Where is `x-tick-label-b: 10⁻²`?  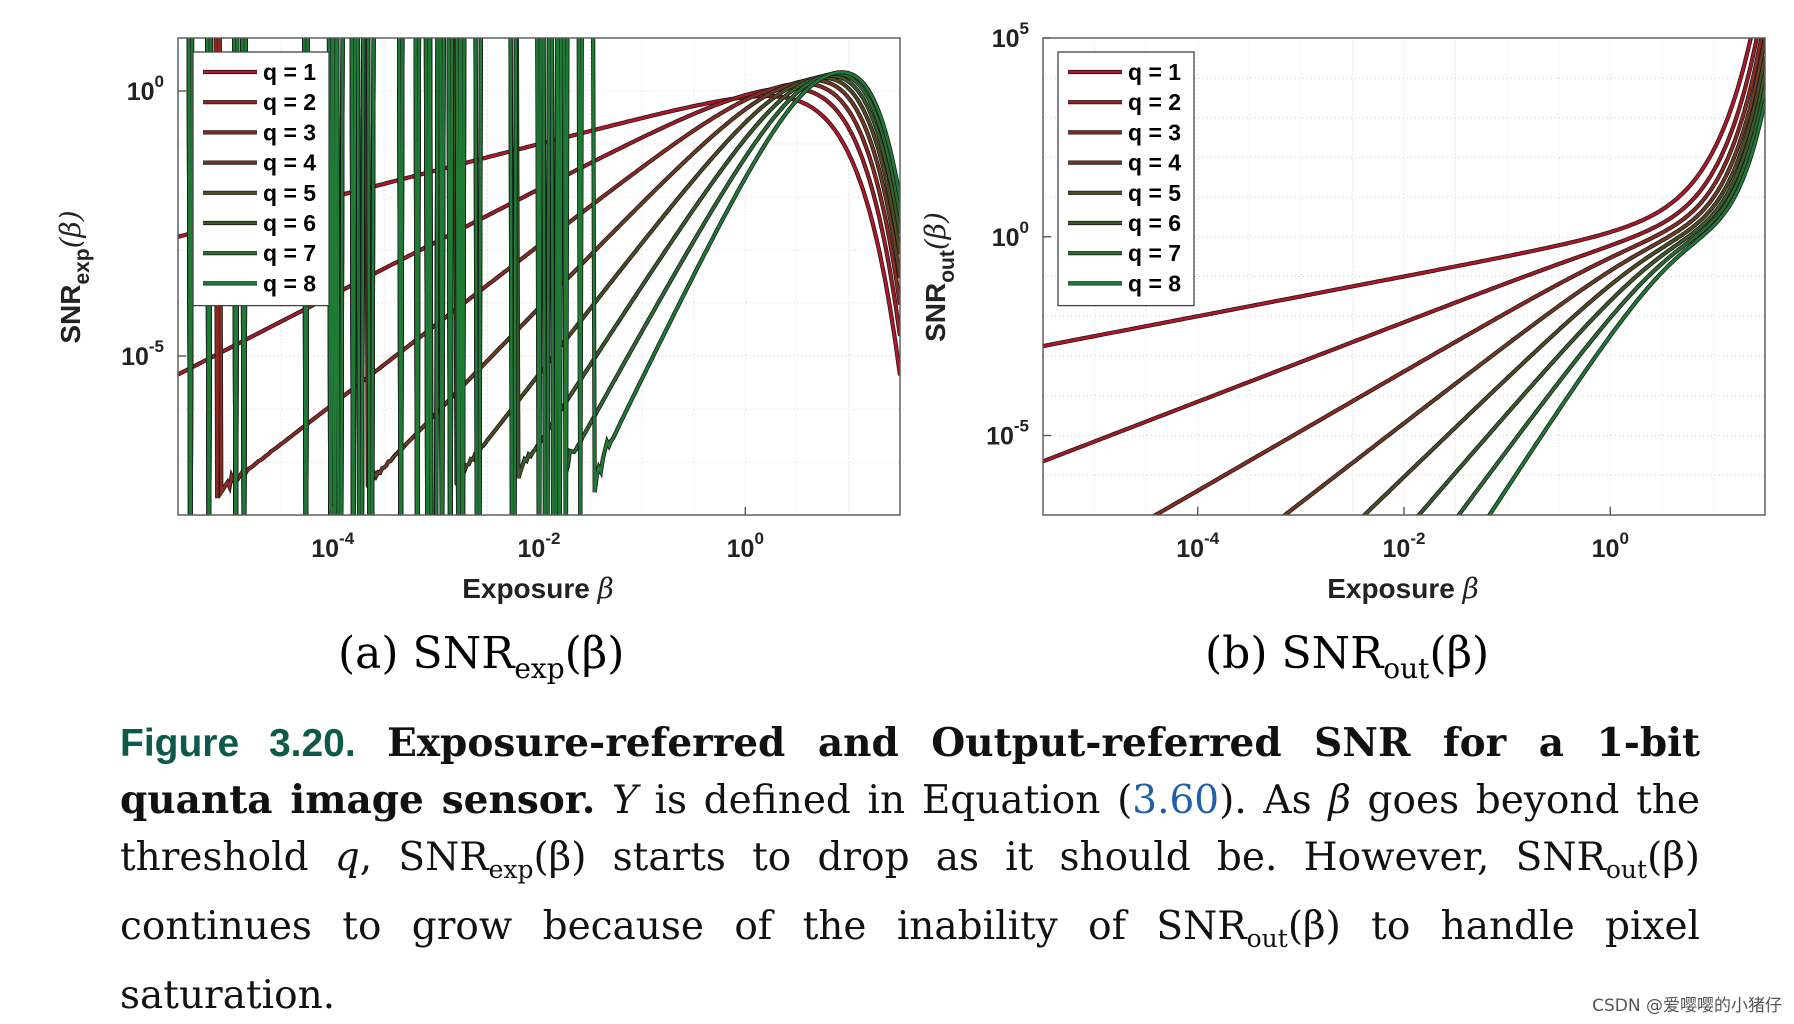
x-tick-label-b: 10⁻² is located at coordinates (1404, 546).